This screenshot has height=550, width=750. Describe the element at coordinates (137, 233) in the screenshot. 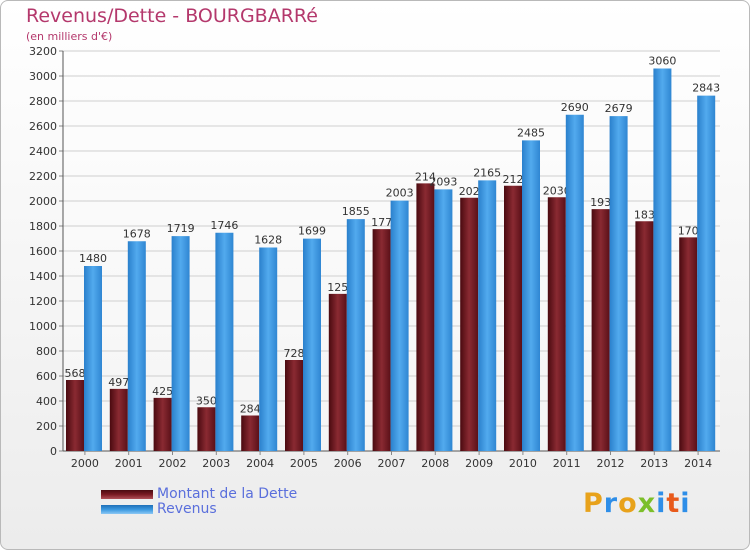

I see `data-label-revenue: 1678` at that location.